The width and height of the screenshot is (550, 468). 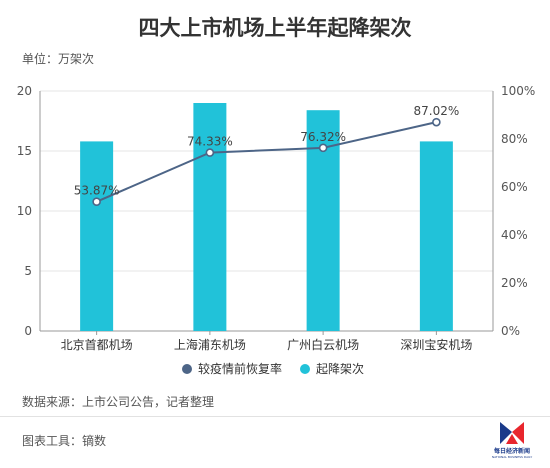 What do you see at coordinates (514, 139) in the screenshot?
I see `y-right-tick-label: 80%` at bounding box center [514, 139].